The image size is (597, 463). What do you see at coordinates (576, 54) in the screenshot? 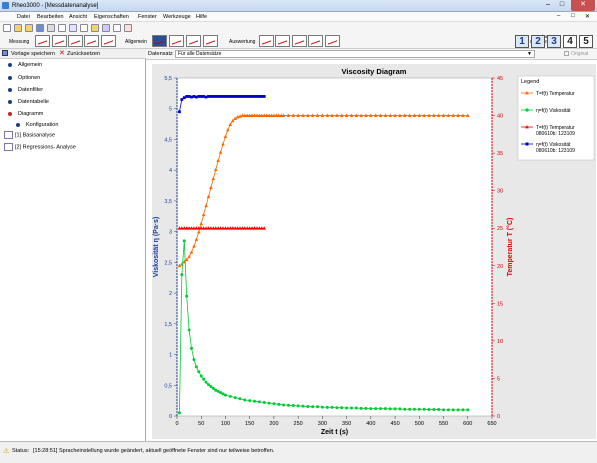
I see `original-checkbox: Original` at bounding box center [576, 54].